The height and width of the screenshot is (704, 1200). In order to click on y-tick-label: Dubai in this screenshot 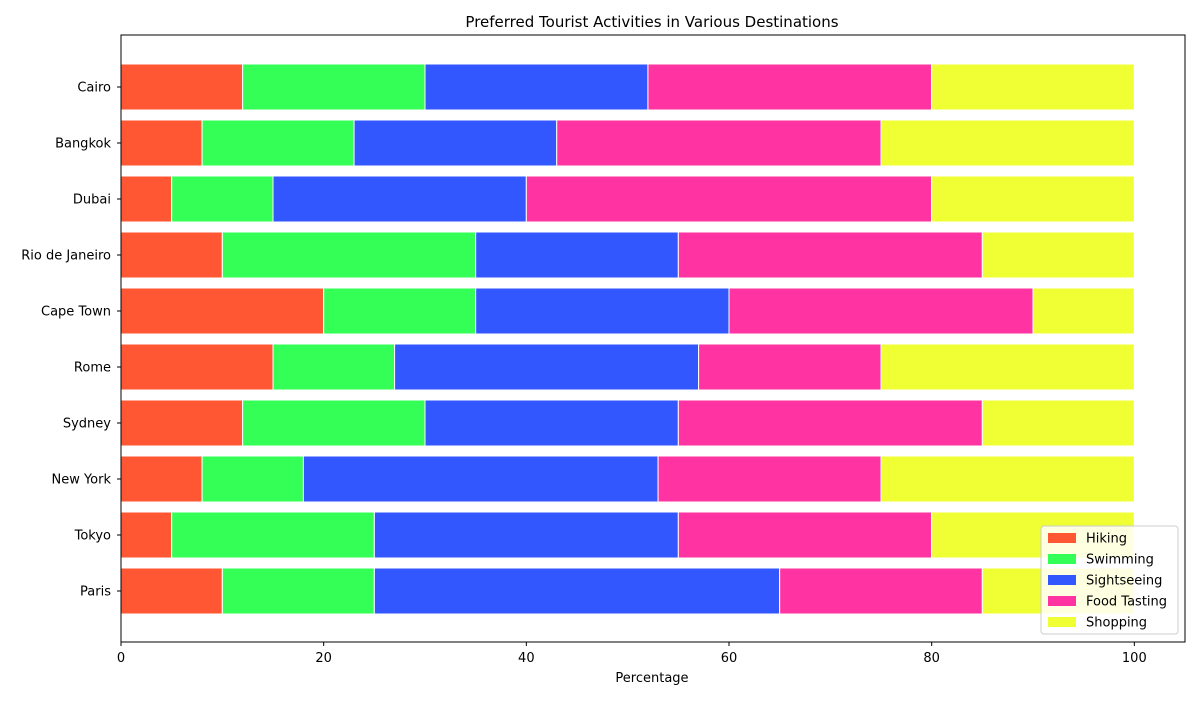, I will do `click(92, 200)`.